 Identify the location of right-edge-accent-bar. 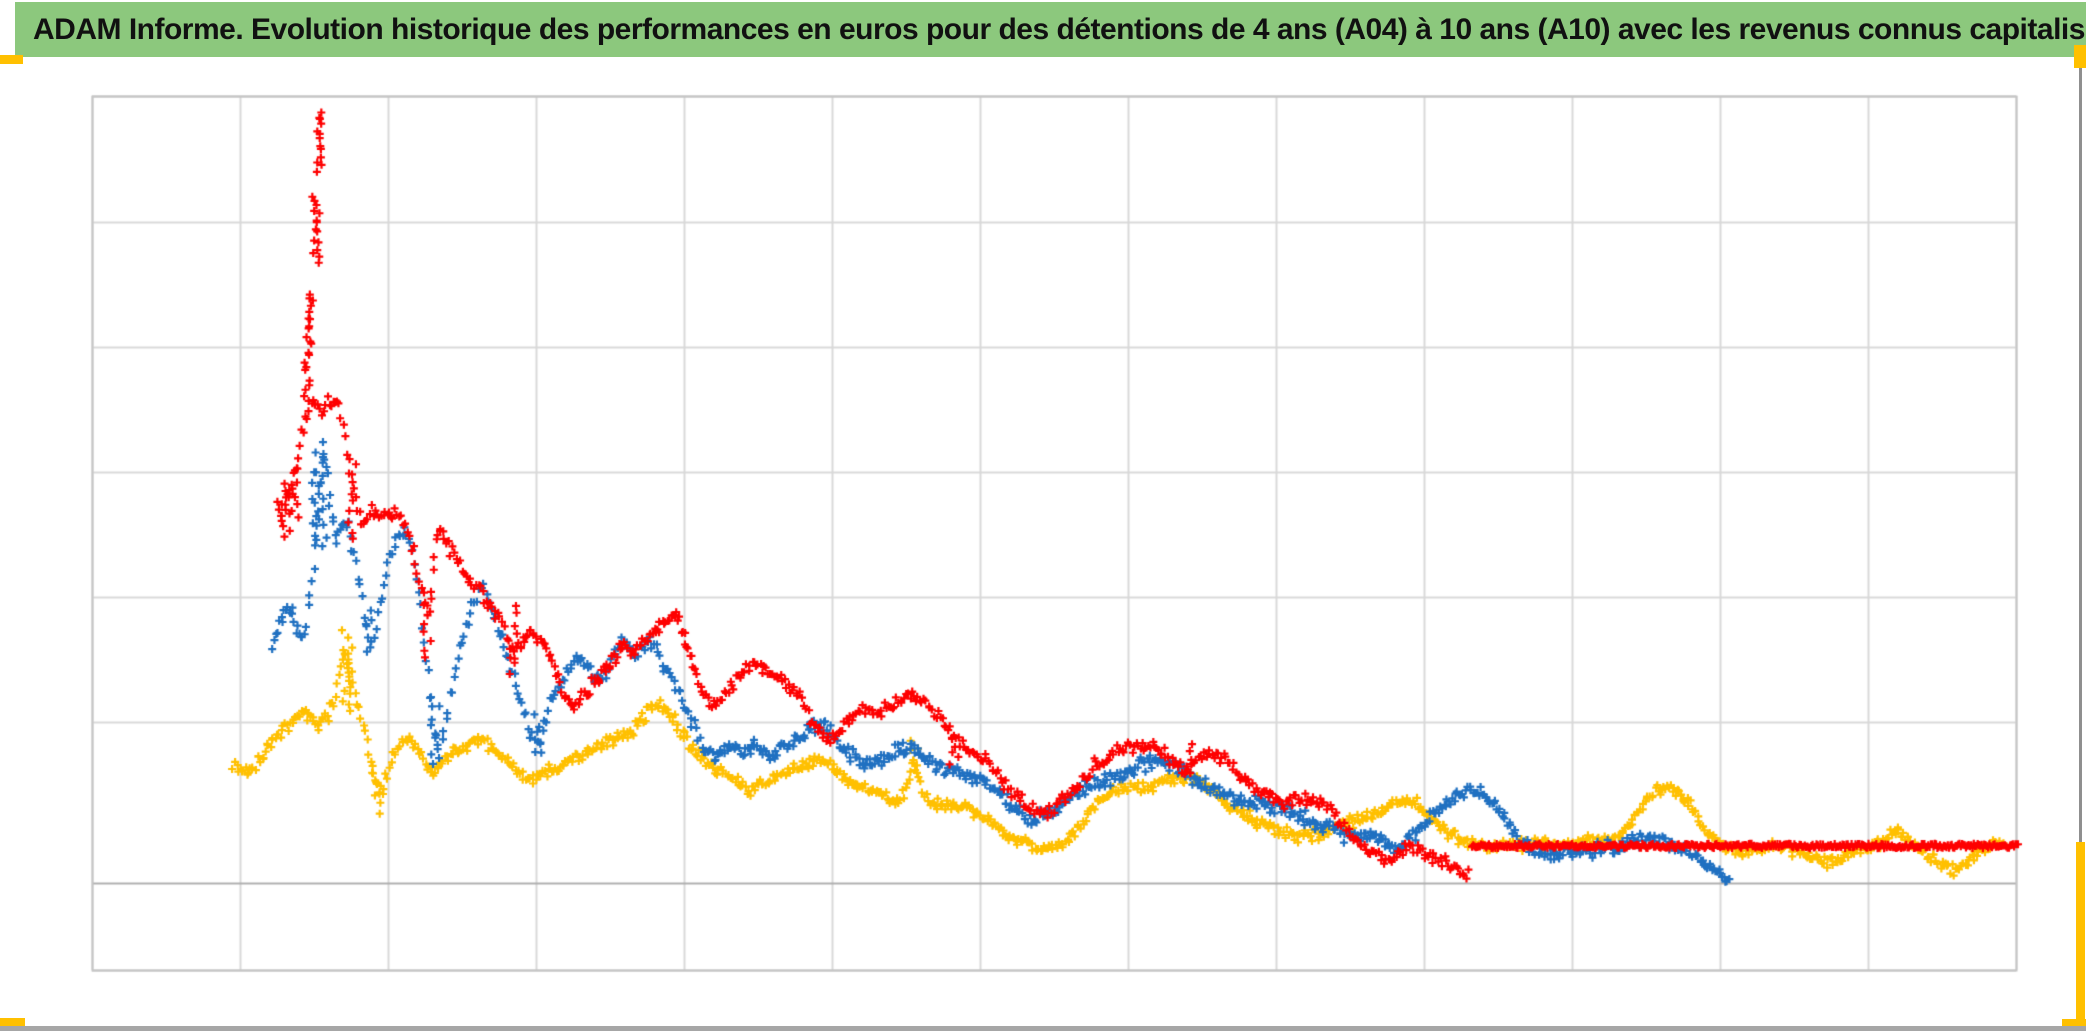
(2080, 935).